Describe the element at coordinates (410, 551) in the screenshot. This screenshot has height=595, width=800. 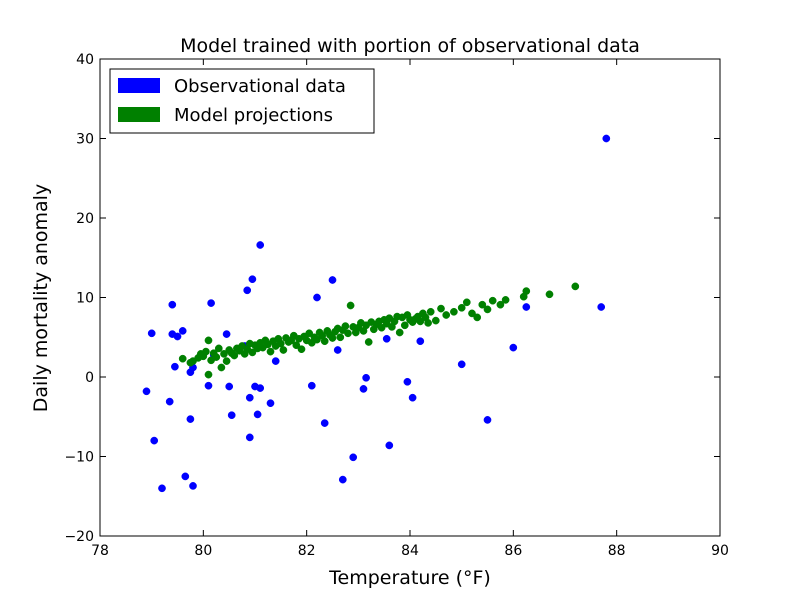
I see `x-tick-label-3: 84` at that location.